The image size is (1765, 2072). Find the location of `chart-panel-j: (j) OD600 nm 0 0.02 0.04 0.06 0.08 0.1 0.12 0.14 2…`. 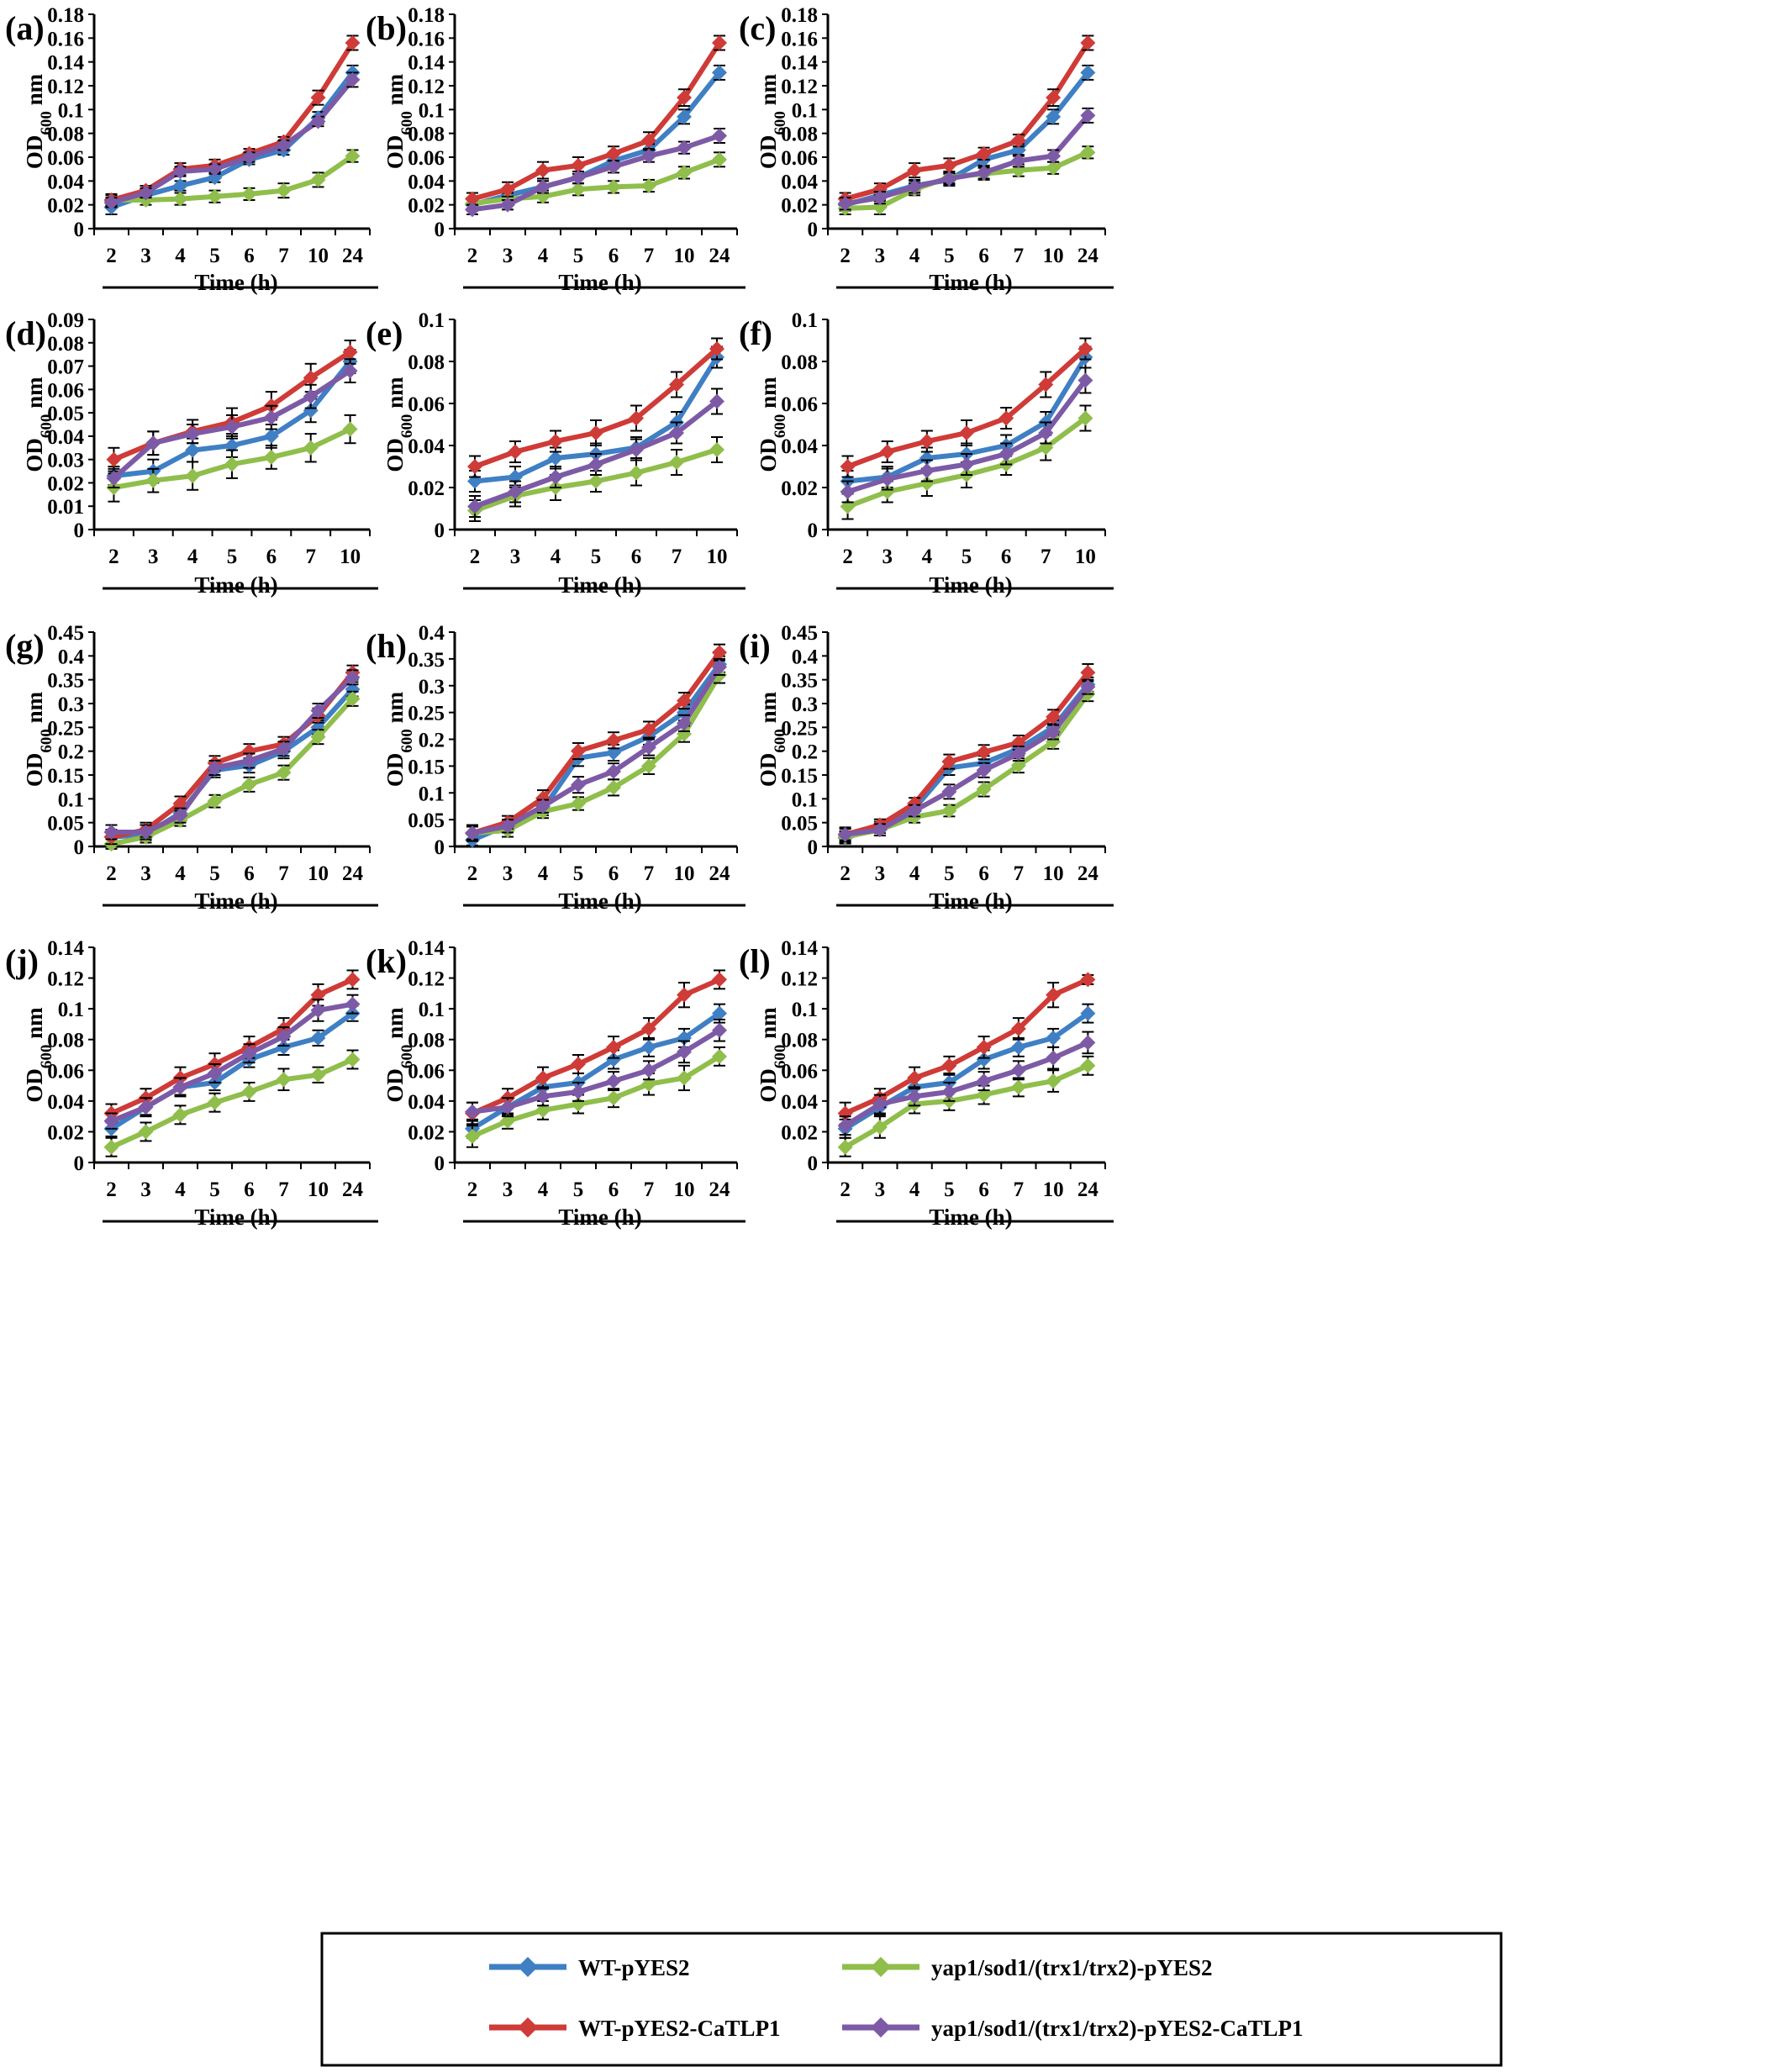

chart-panel-j: (j) OD600 nm 0 0.02 0.04 0.06 0.08 0.1 0.12 0.14 2… is located at coordinates (191, 1083).